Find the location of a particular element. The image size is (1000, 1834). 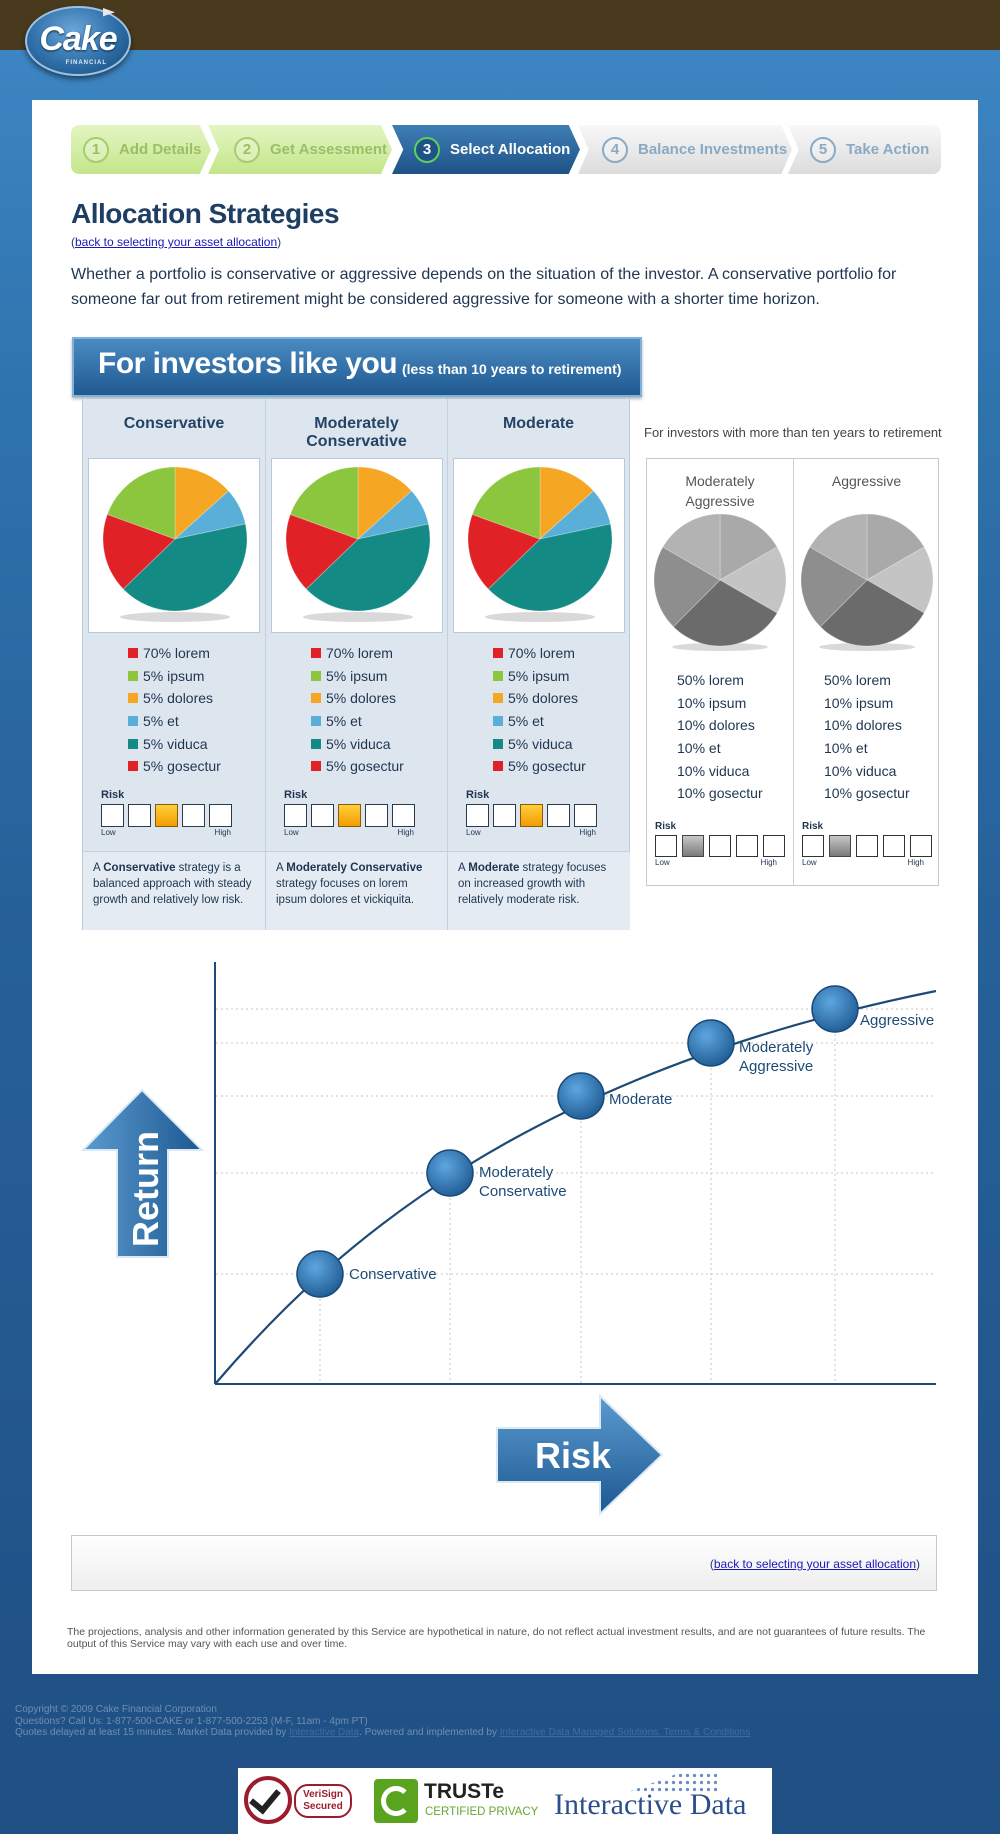

point-conservative: Conservative is located at coordinates (366, 1274).